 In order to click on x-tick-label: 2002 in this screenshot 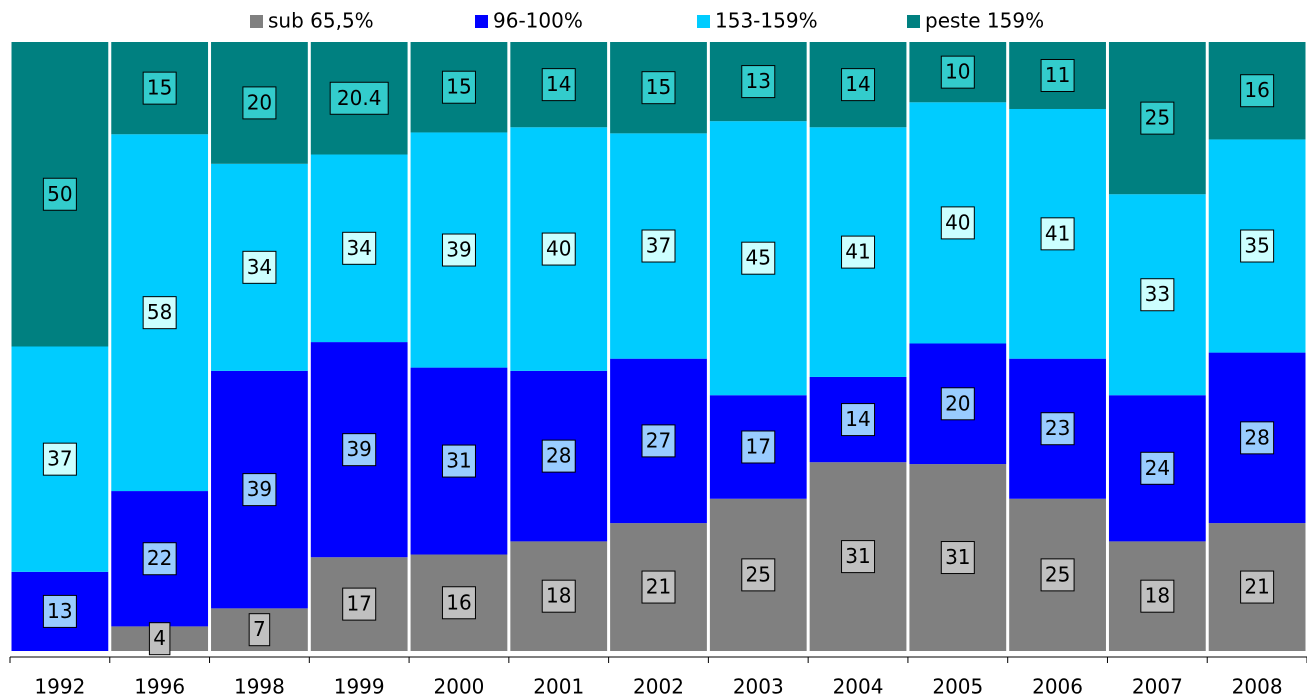, I will do `click(658, 687)`.